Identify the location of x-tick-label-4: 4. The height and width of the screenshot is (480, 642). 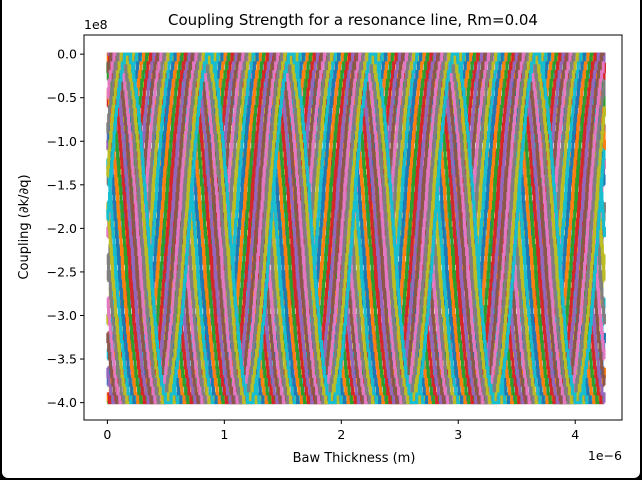
(575, 434).